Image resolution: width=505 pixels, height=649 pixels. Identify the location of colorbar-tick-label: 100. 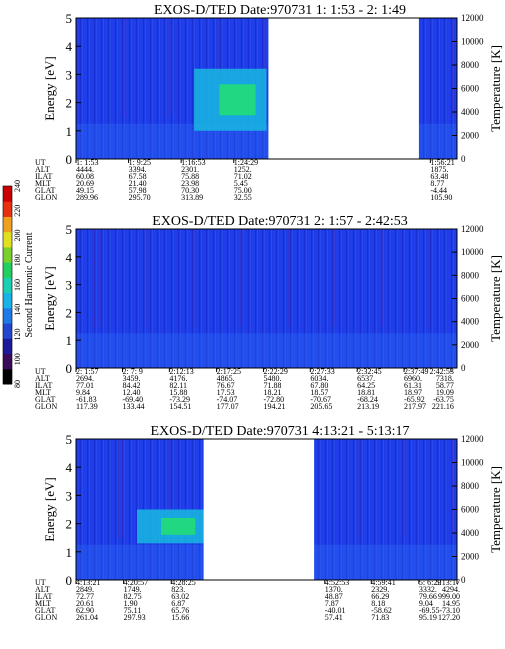
(17, 359).